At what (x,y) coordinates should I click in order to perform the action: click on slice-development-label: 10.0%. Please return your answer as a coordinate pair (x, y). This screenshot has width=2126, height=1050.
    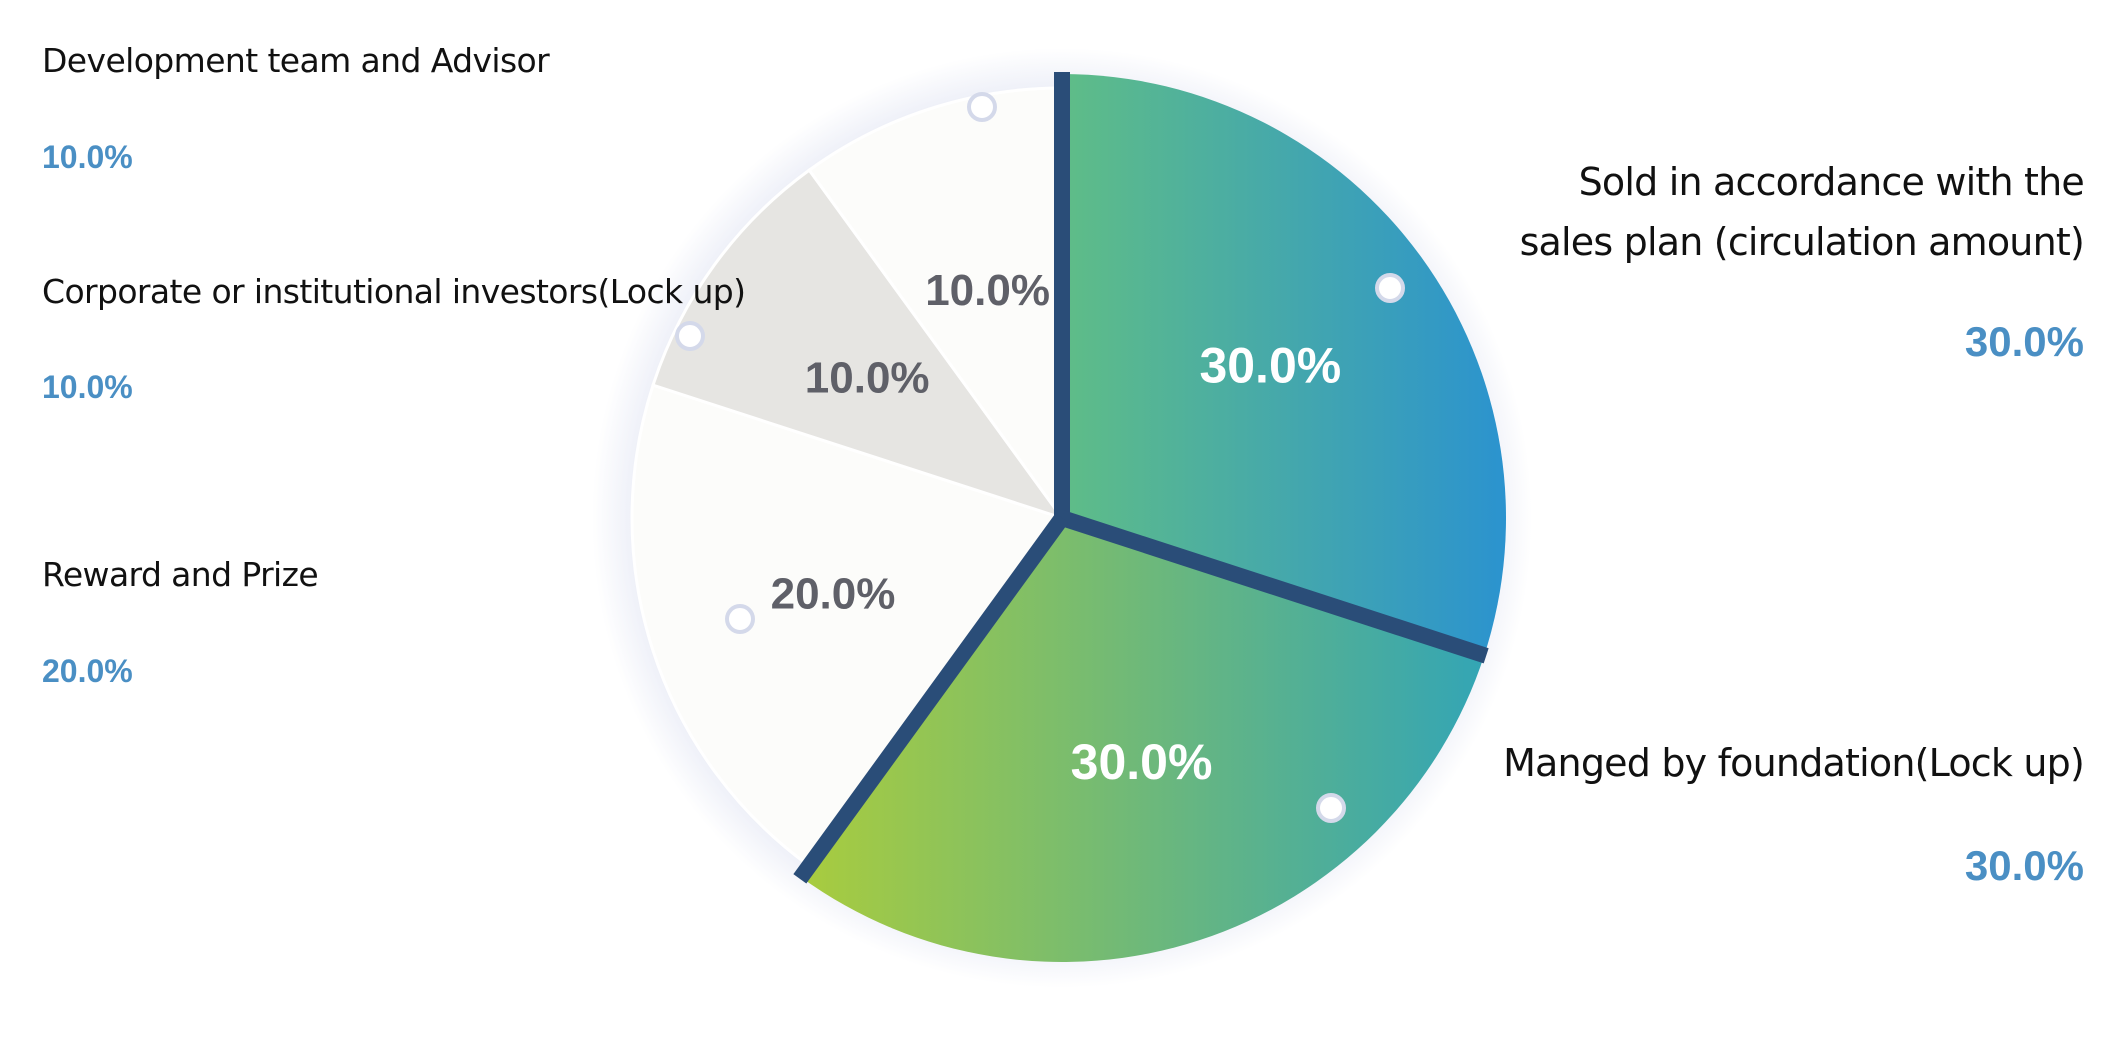
    Looking at the image, I should click on (987, 290).